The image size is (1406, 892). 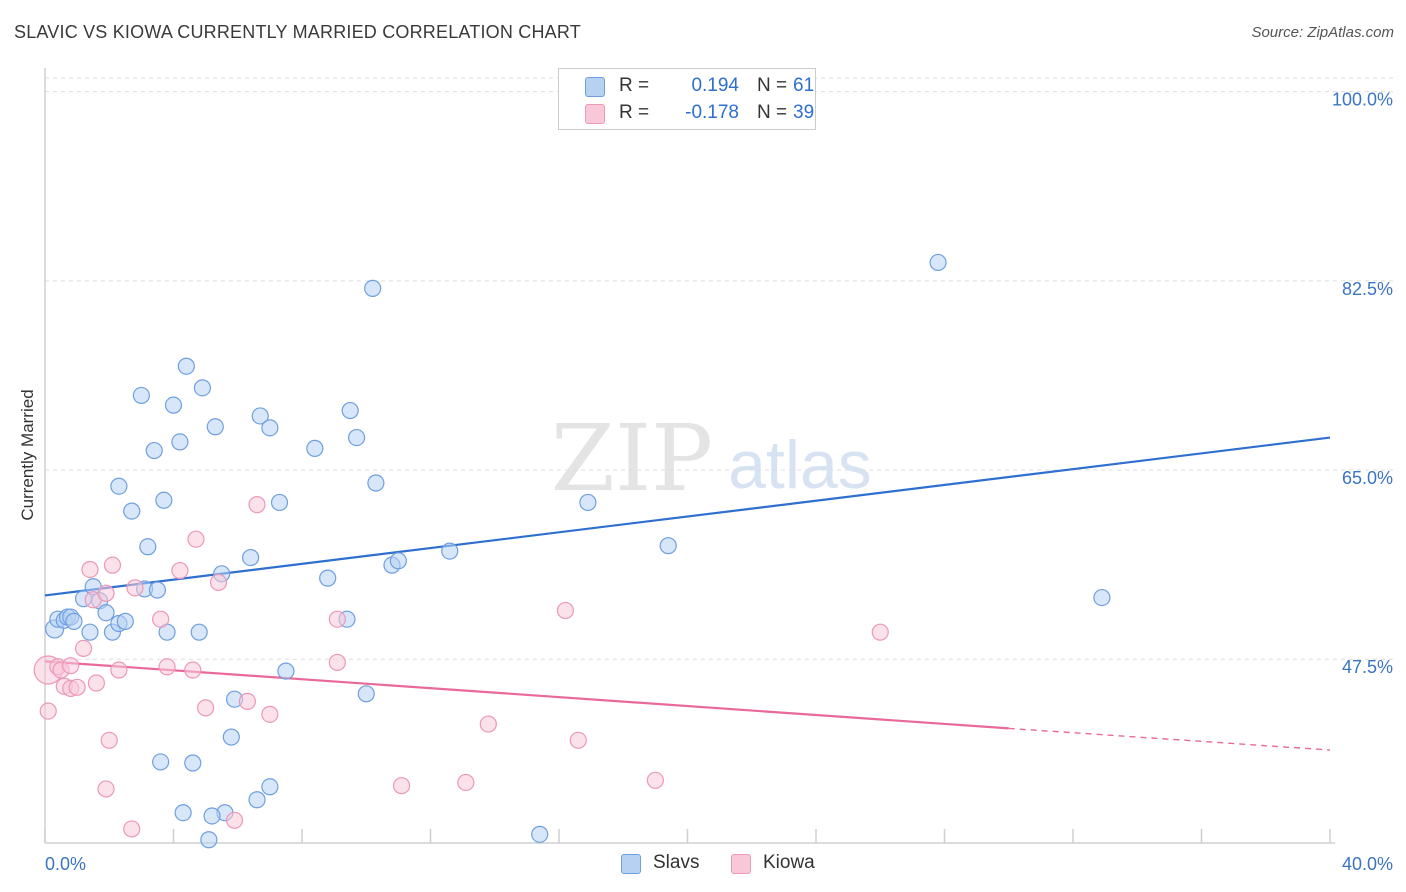 I want to click on legend-n-value: 39, so click(x=804, y=112).